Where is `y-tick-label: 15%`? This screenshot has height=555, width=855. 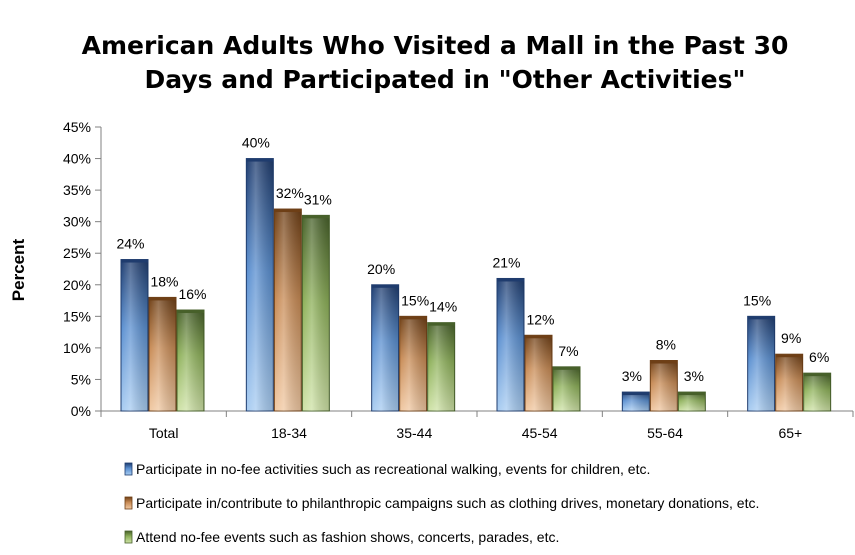
y-tick-label: 15% is located at coordinates (77, 316).